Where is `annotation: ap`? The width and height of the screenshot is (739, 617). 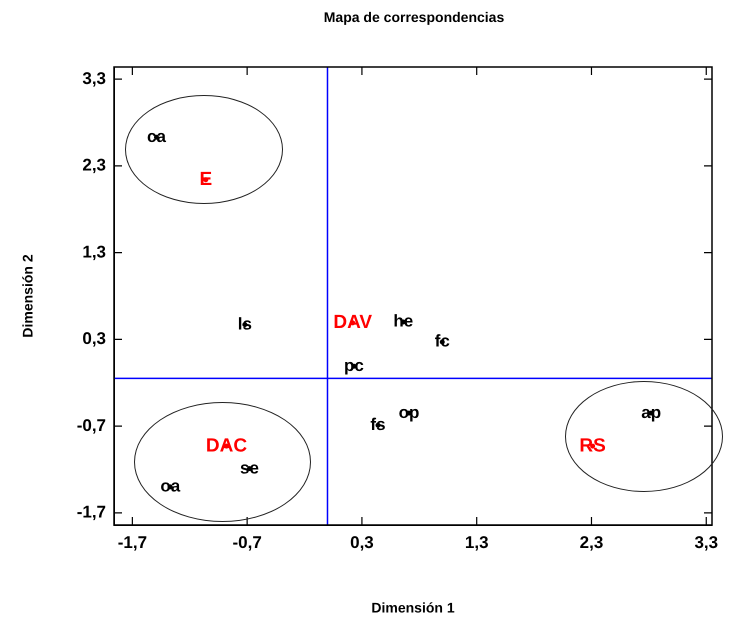 annotation: ap is located at coordinates (651, 412).